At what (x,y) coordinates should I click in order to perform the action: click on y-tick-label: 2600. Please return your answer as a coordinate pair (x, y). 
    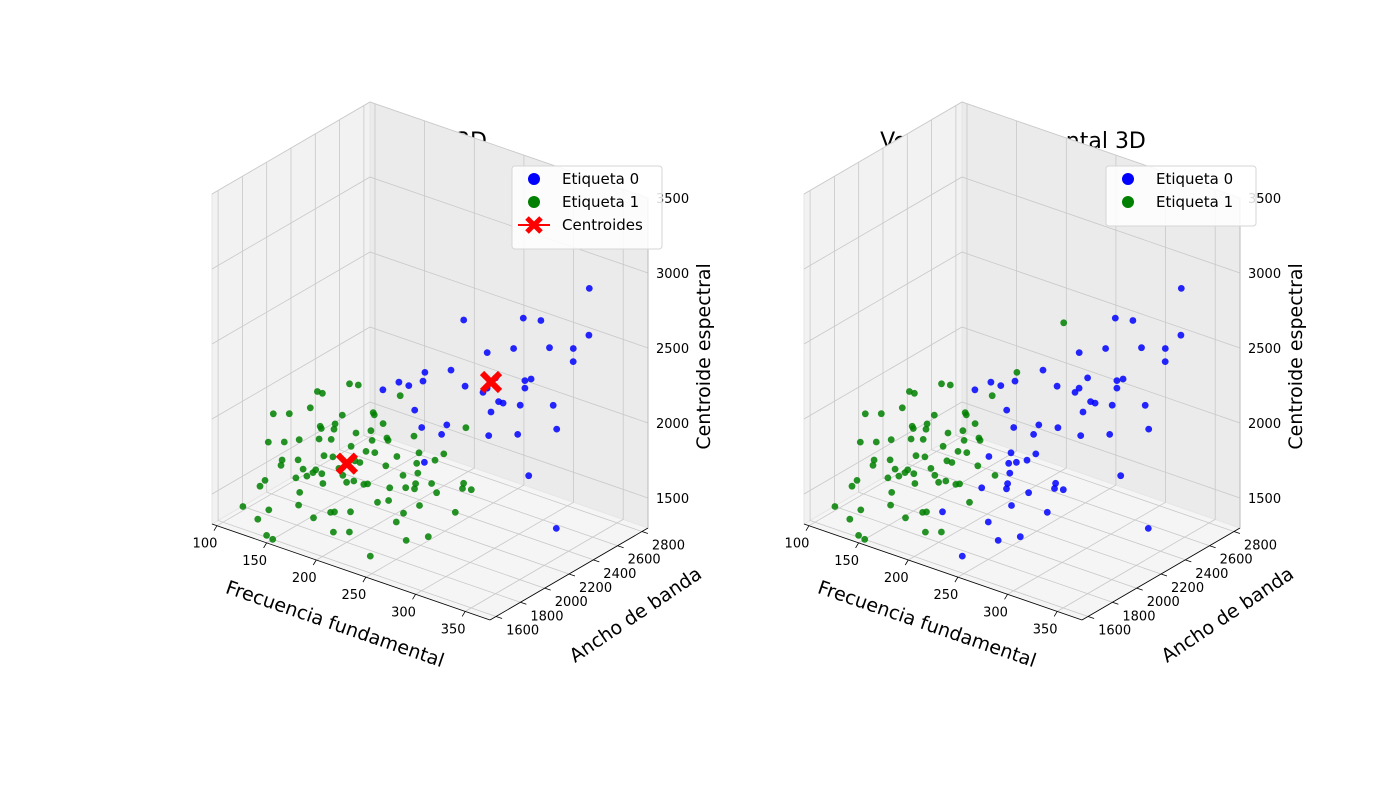
    Looking at the image, I should click on (644, 560).